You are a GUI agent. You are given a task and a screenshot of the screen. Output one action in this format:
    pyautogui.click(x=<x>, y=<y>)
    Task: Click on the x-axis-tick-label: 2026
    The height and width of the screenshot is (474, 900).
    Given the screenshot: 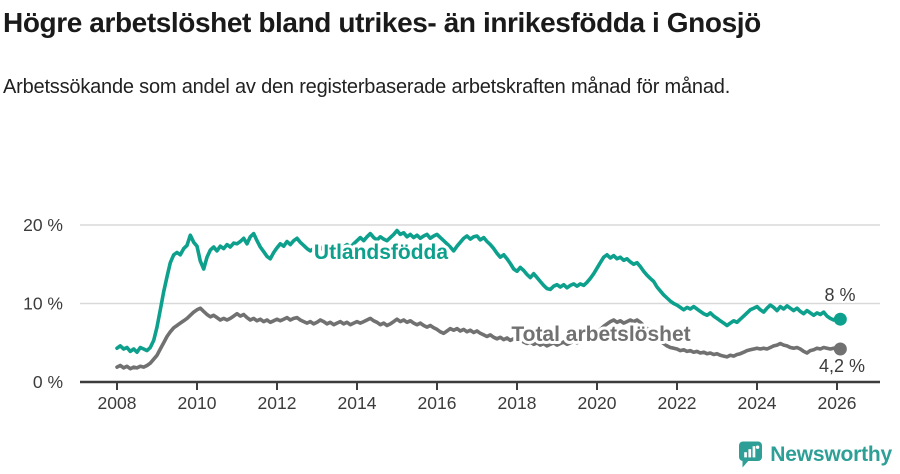 What is the action you would take?
    pyautogui.click(x=837, y=403)
    